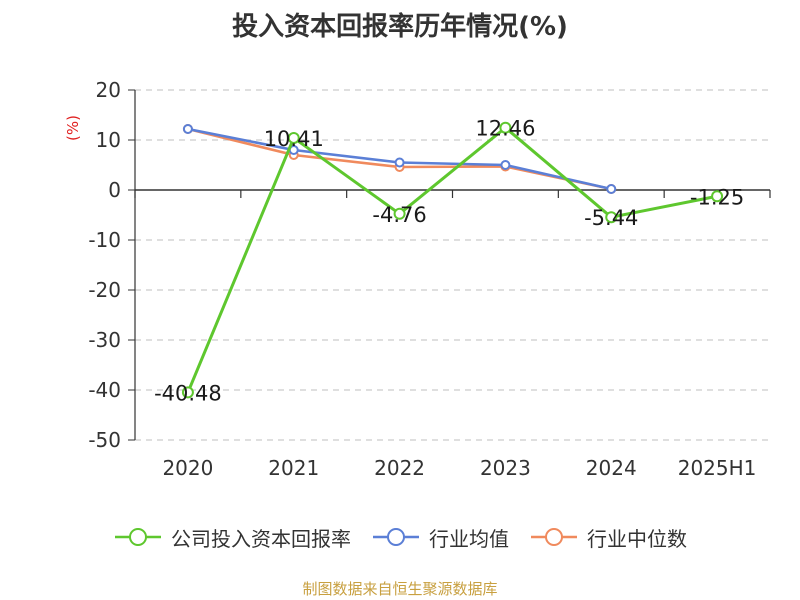 The image size is (800, 600). Describe the element at coordinates (717, 468) in the screenshot. I see `x-tick-label: 2025H1` at that location.